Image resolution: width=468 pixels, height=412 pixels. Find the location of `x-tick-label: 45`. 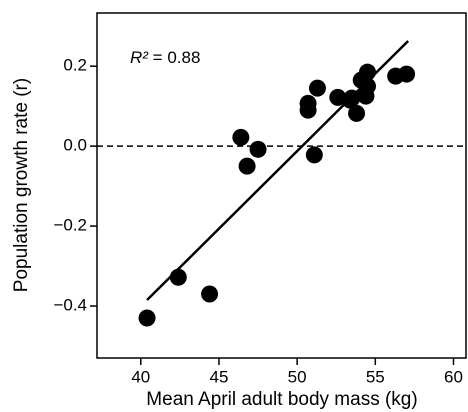

x-tick-label: 45 is located at coordinates (218, 376).